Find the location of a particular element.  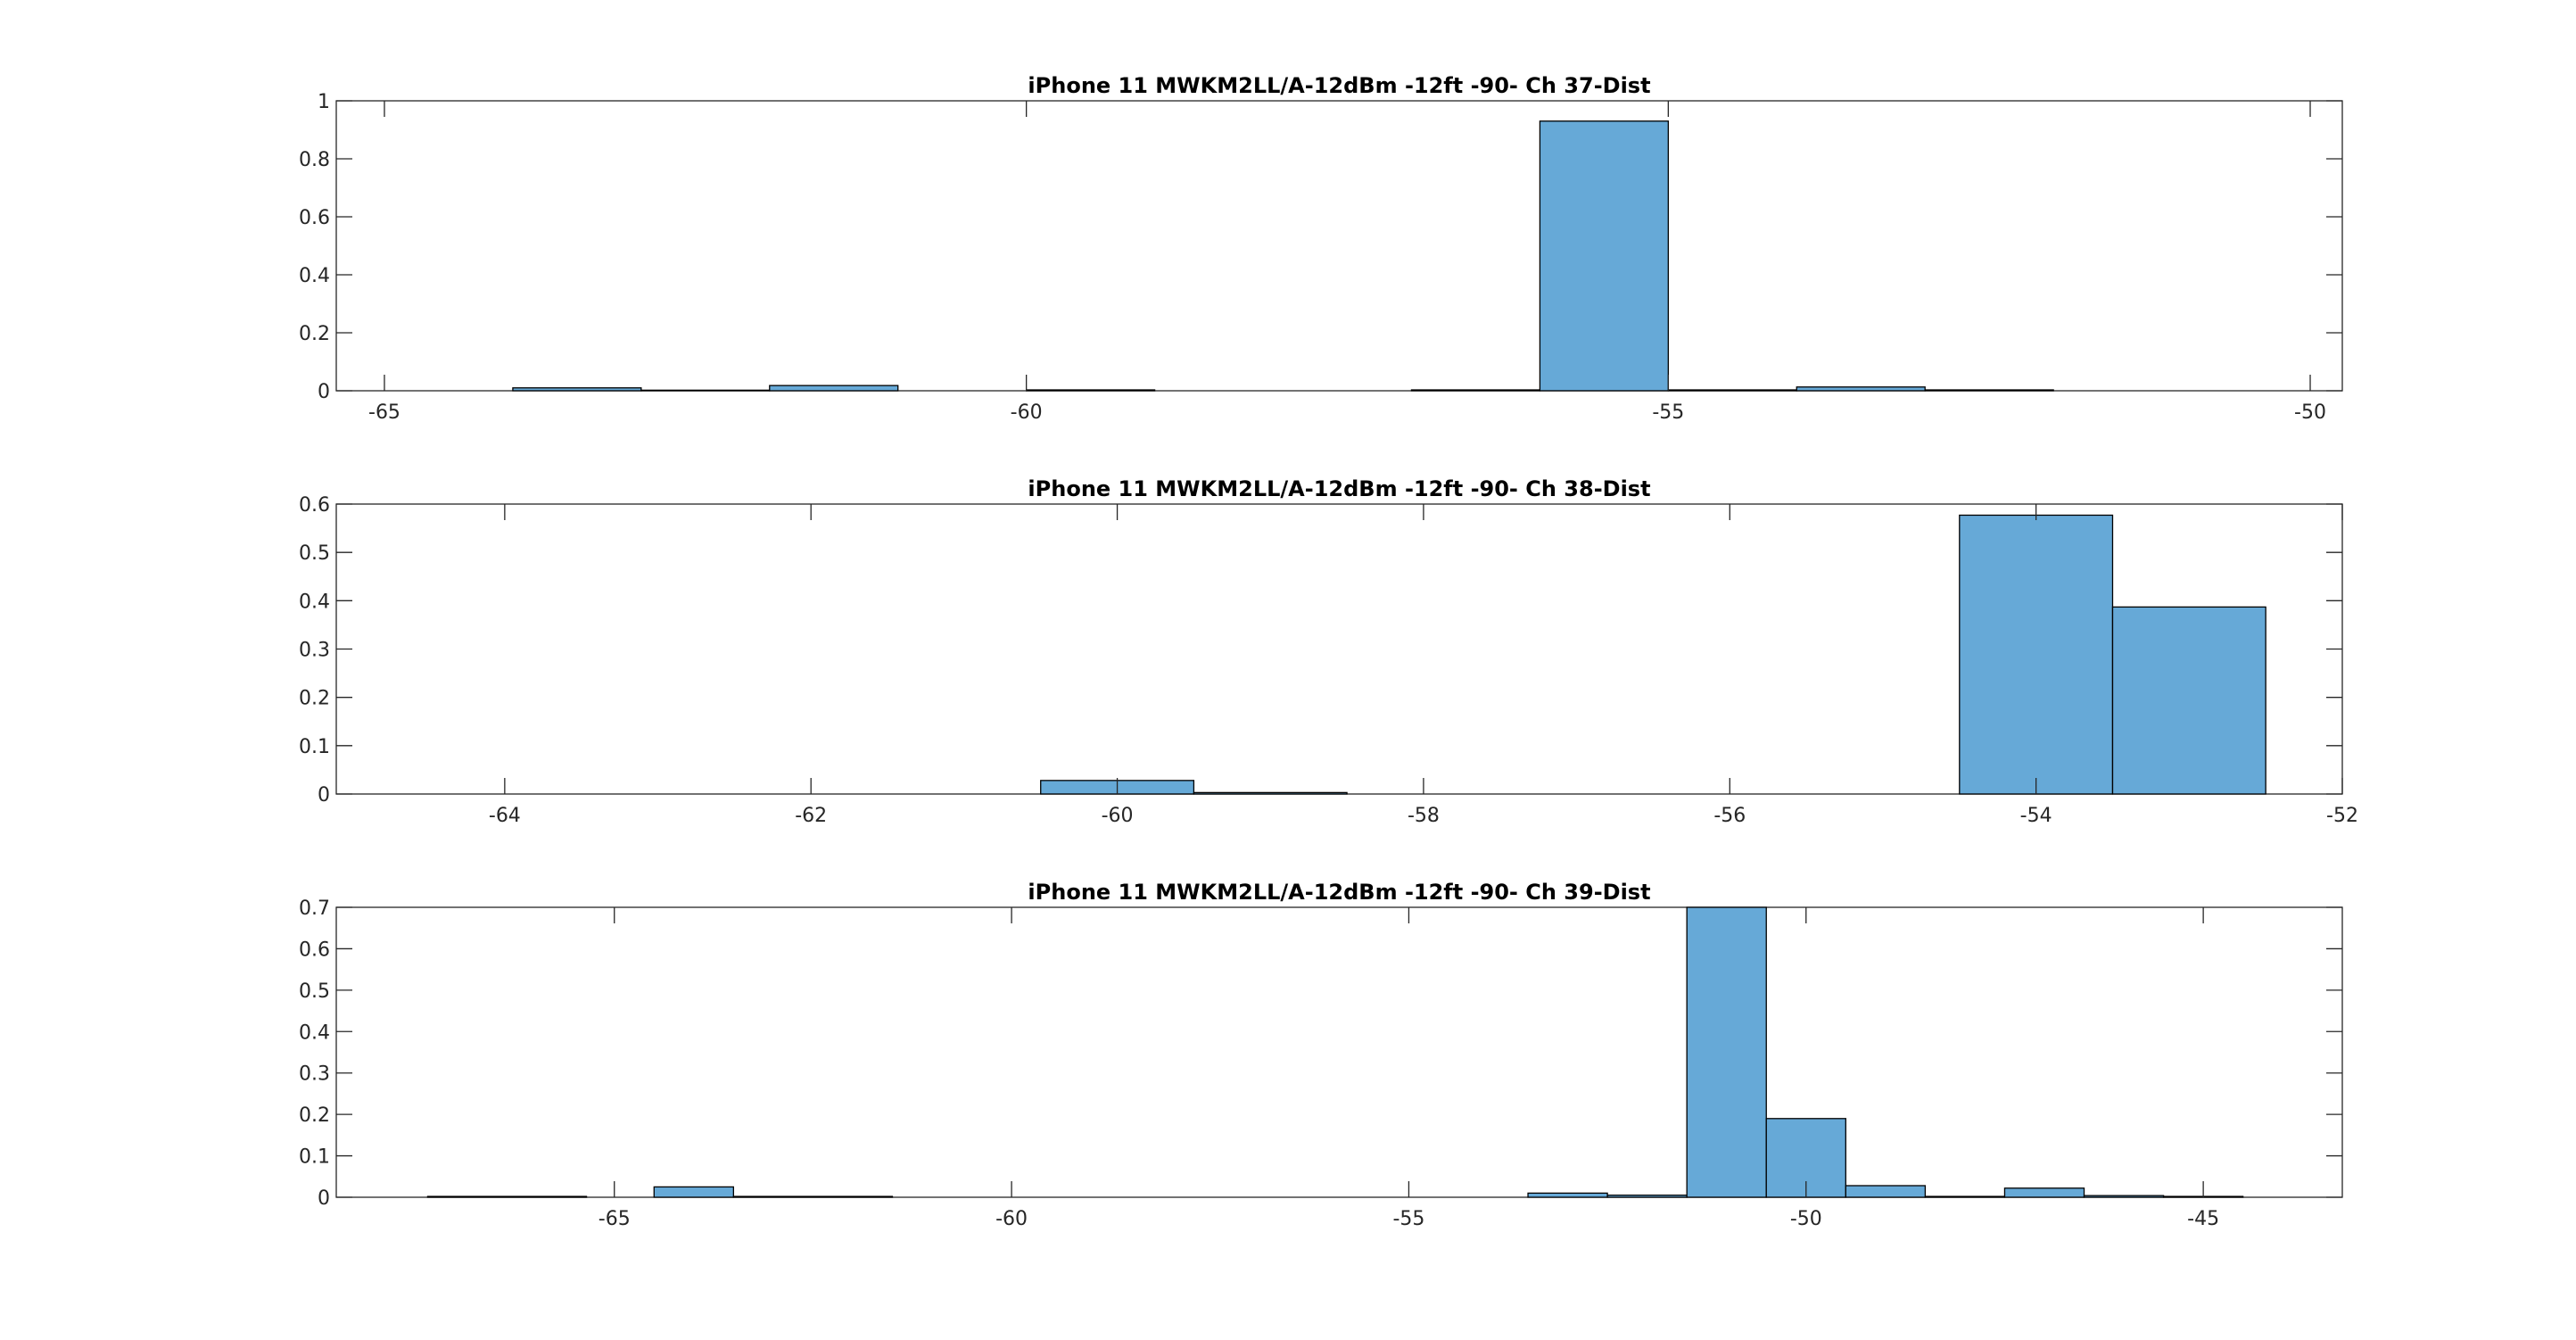

y-tick-label: 0.8 is located at coordinates (315, 160).